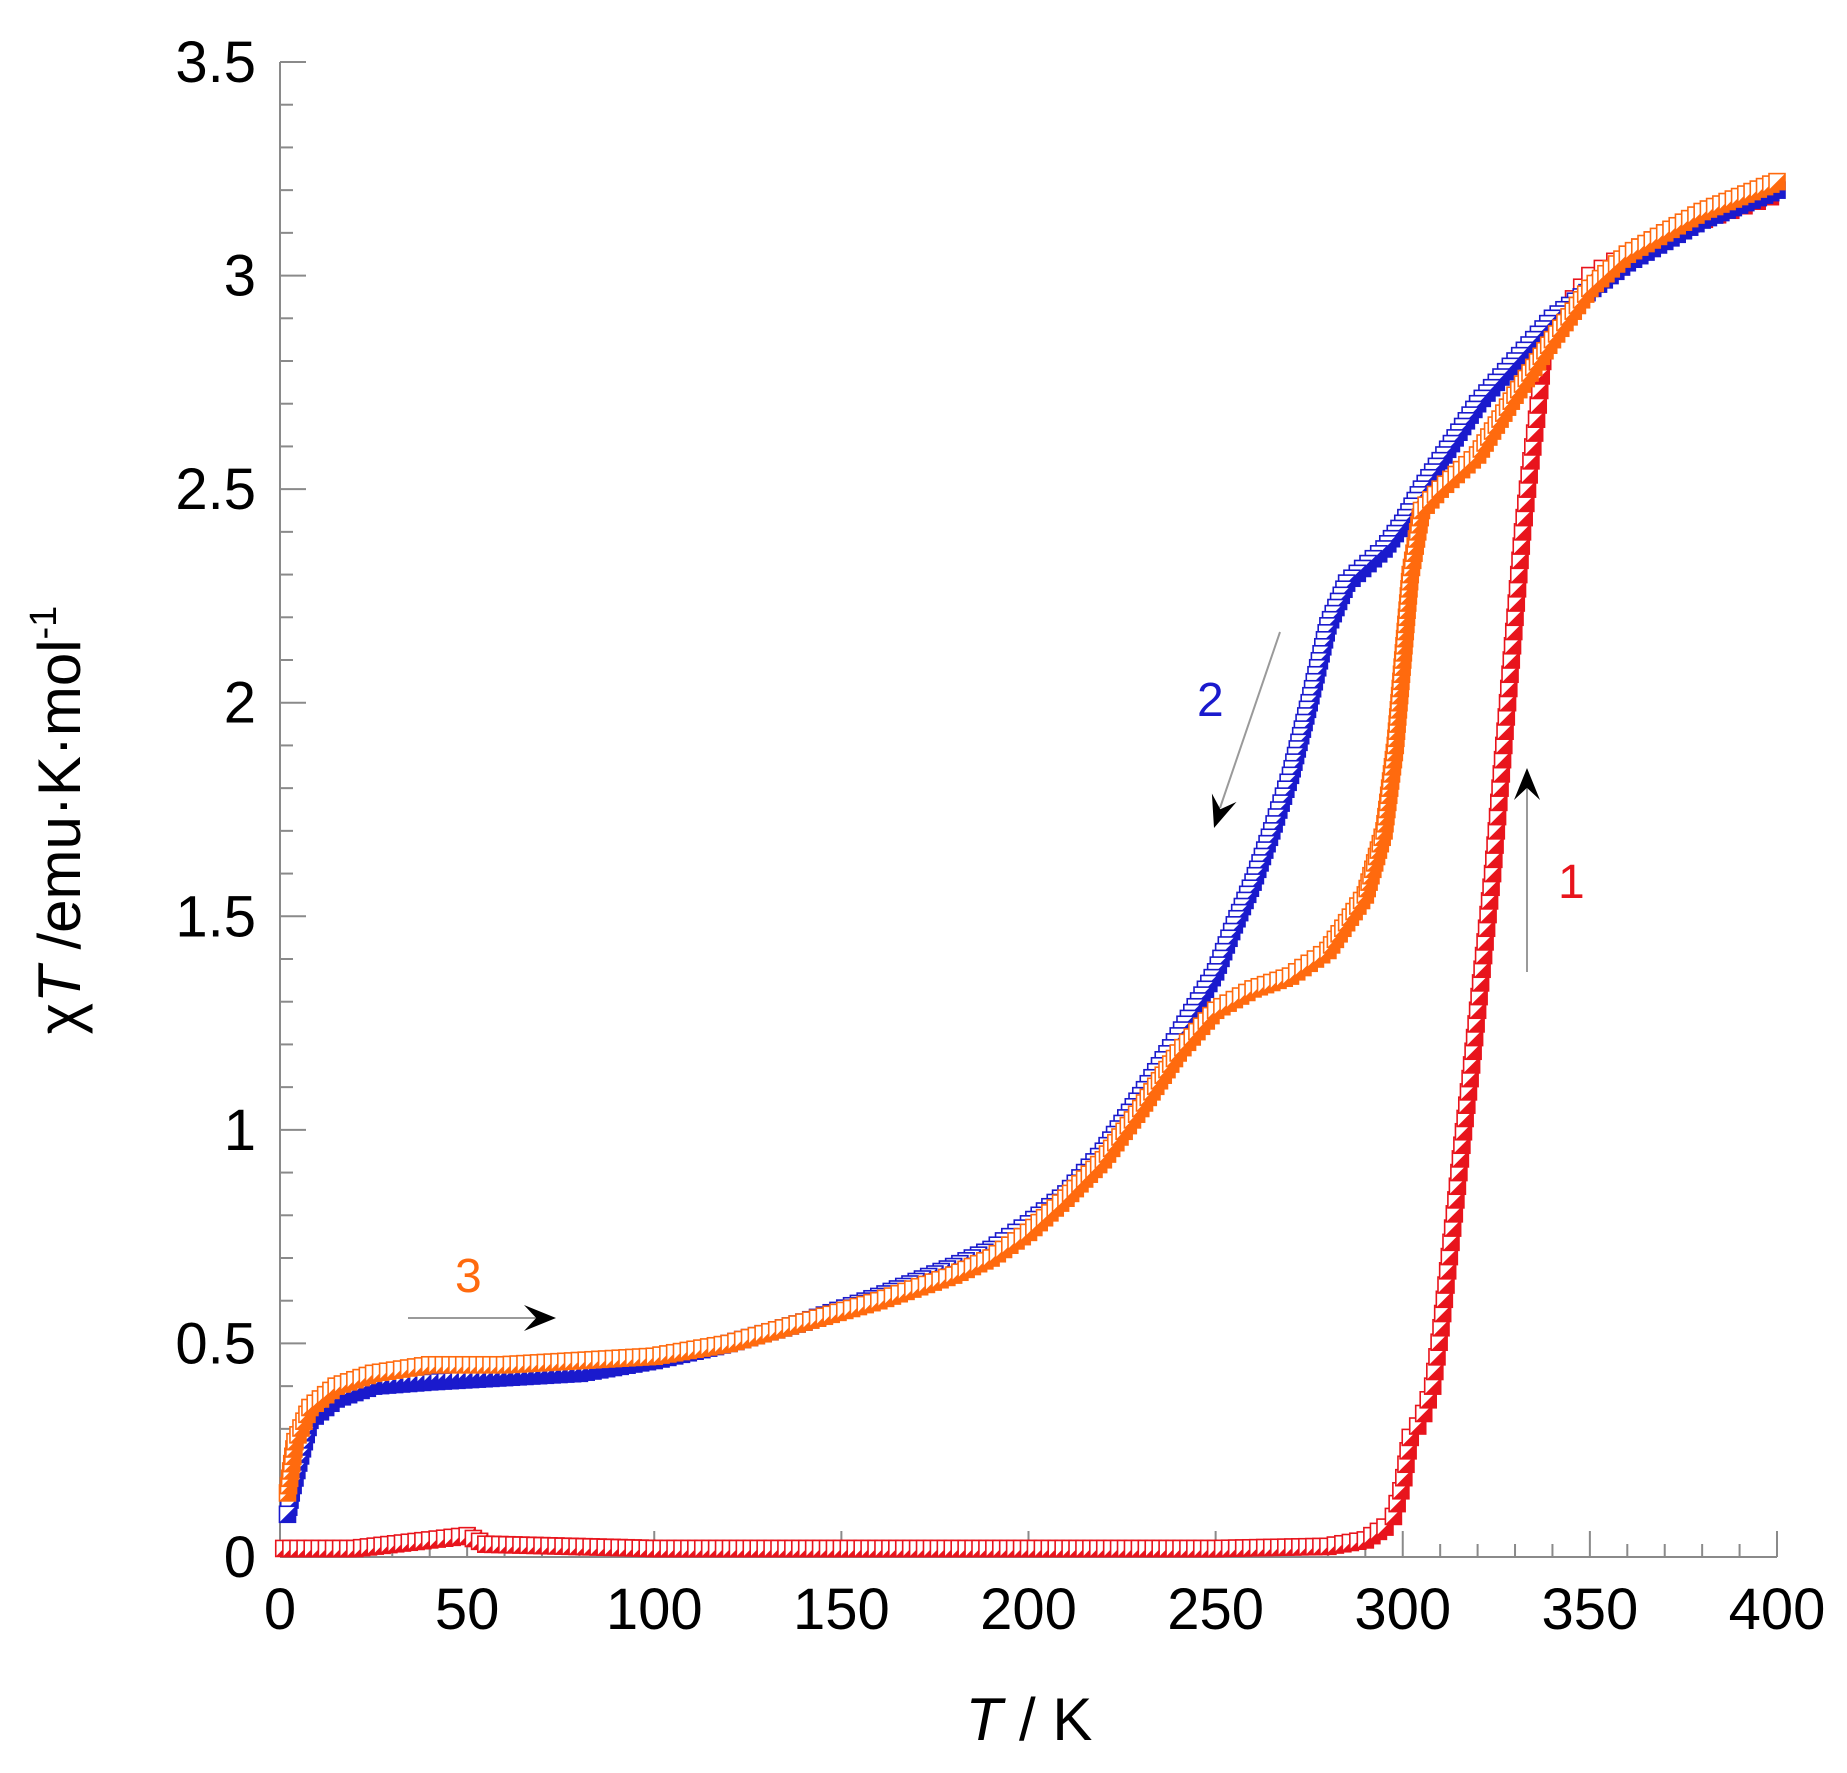  What do you see at coordinates (240, 1130) in the screenshot?
I see `y-tick-label: 1` at bounding box center [240, 1130].